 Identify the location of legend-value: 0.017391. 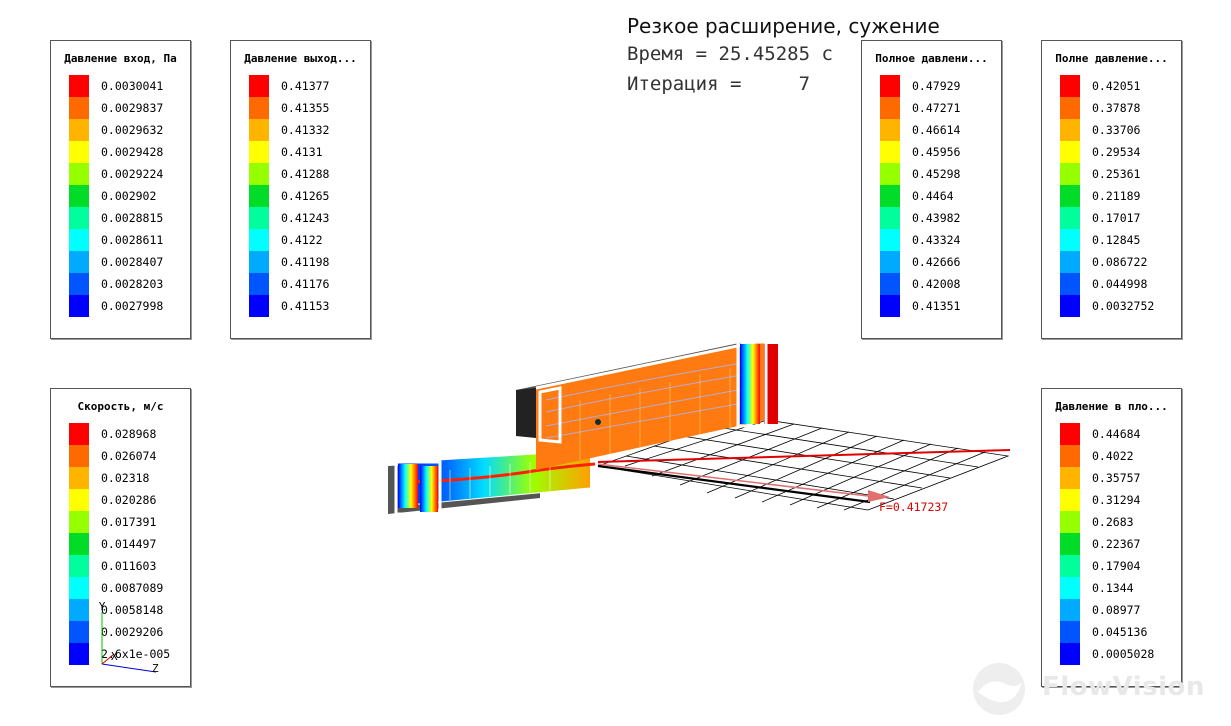
(129, 522).